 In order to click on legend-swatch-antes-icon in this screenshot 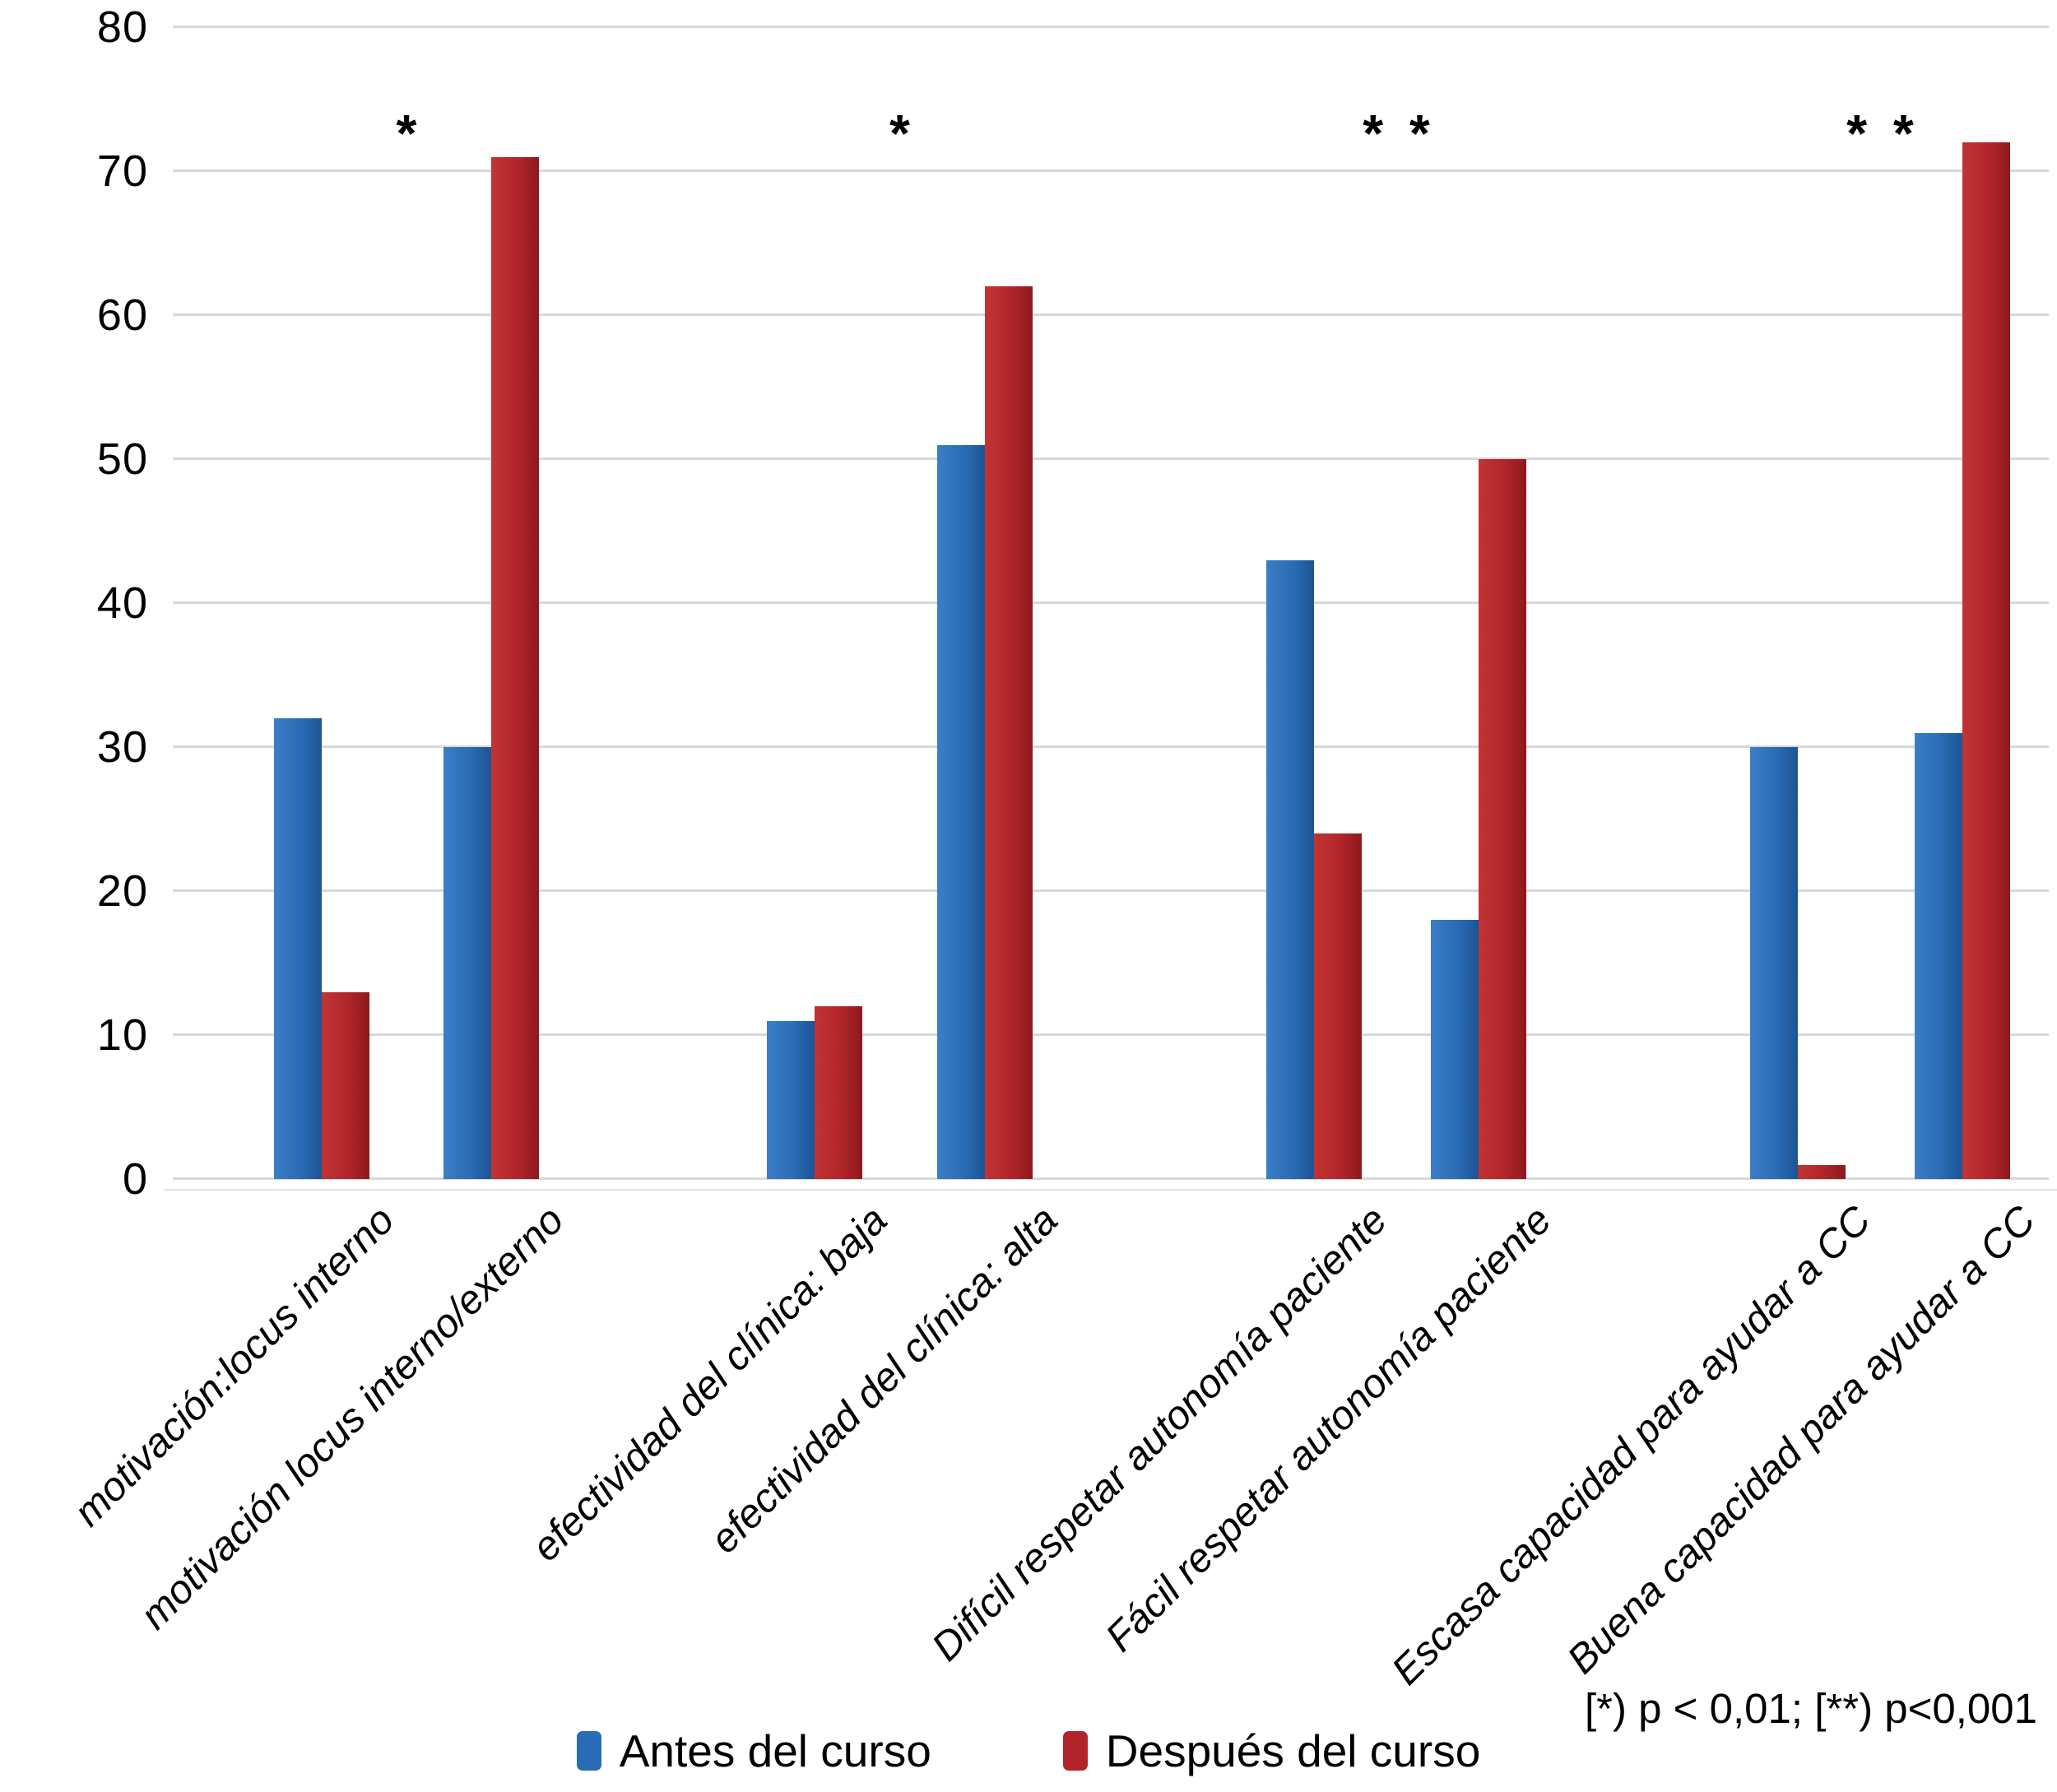, I will do `click(588, 1751)`.